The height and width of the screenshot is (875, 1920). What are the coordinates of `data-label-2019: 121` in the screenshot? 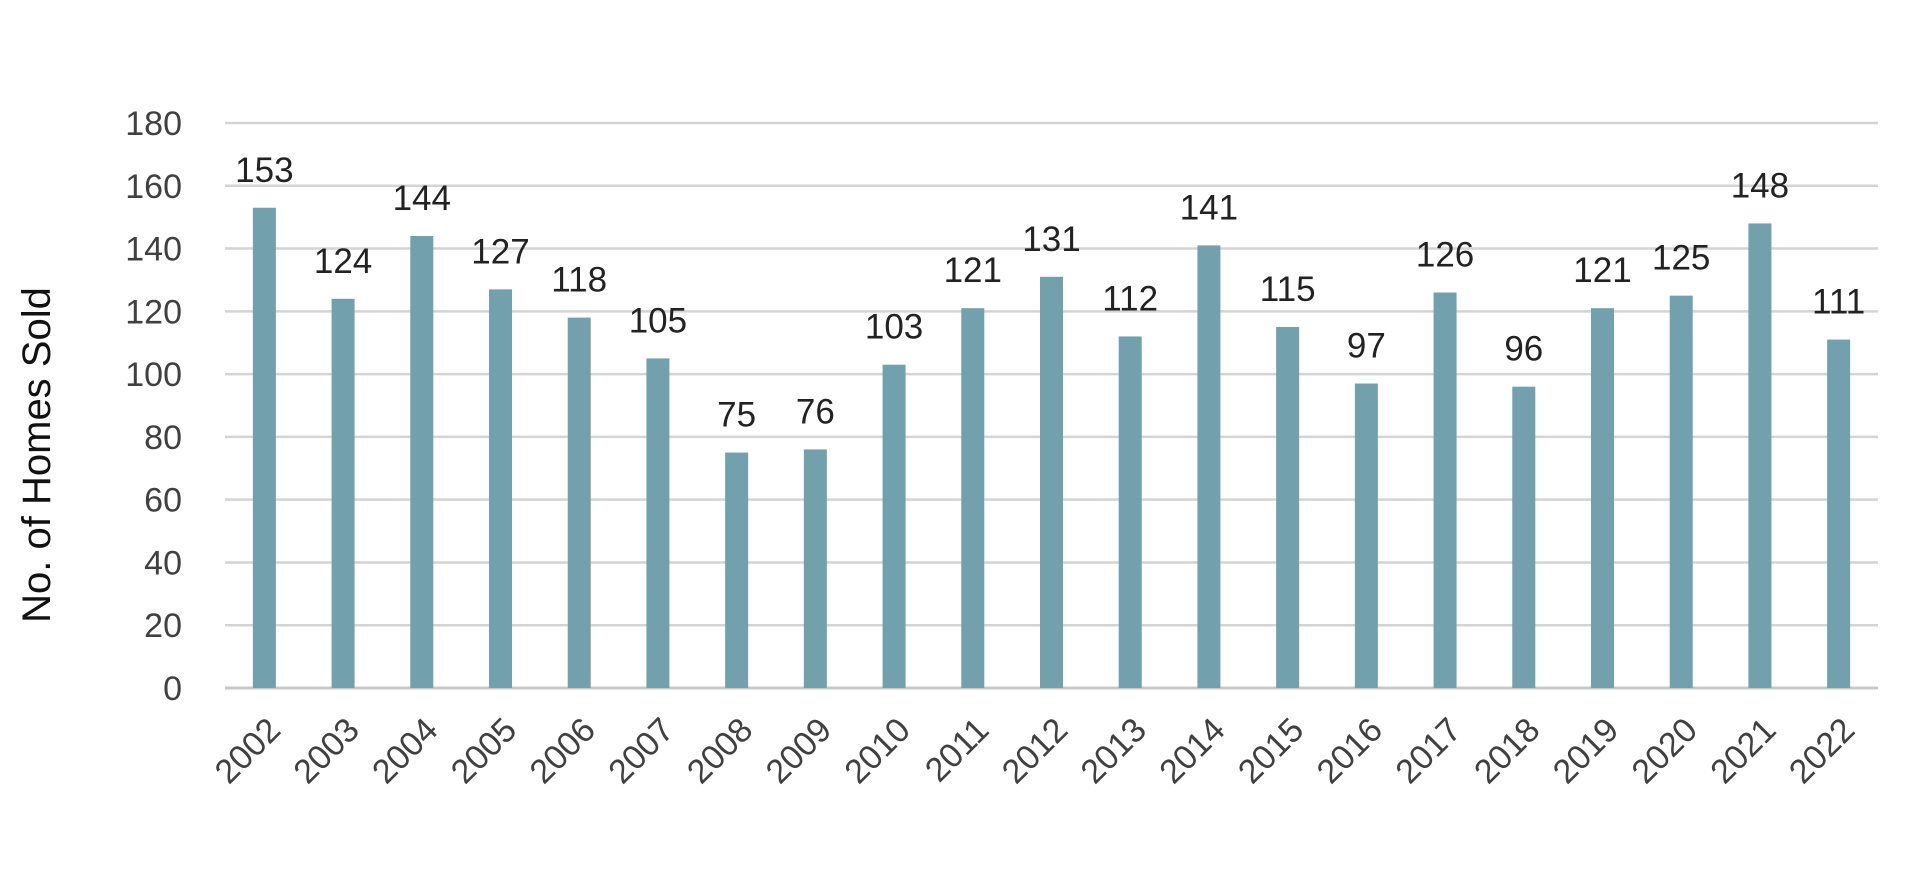 It's located at (1602, 270).